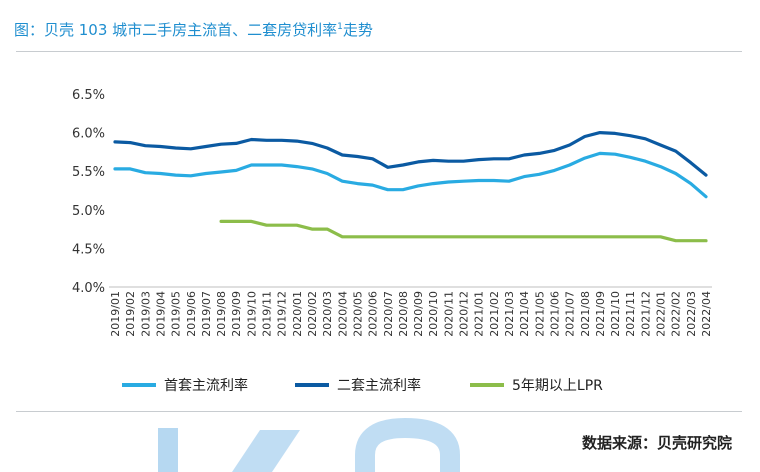 This screenshot has height=472, width=760. What do you see at coordinates (88, 134) in the screenshot?
I see `y-tick-label: 6.0%` at bounding box center [88, 134].